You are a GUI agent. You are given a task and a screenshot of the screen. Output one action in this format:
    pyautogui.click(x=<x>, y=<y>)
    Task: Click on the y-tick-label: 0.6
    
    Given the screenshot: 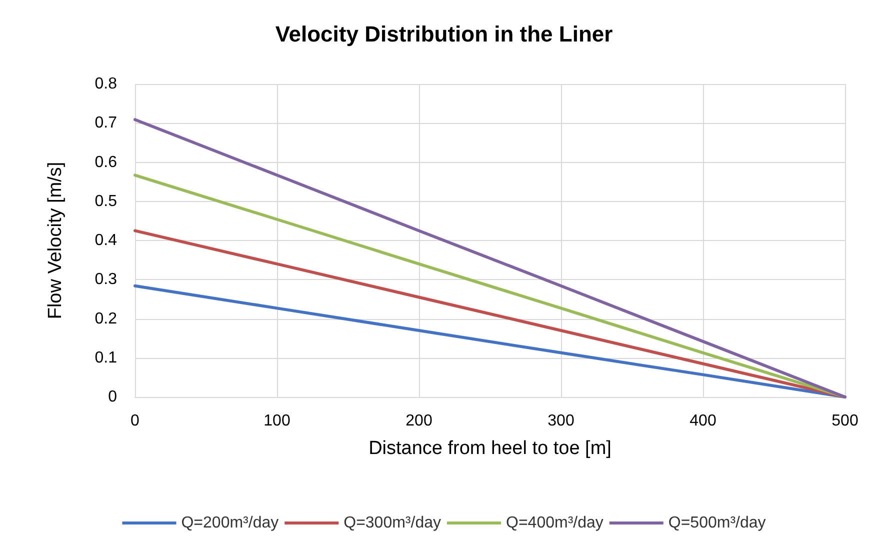 What is the action you would take?
    pyautogui.click(x=106, y=162)
    